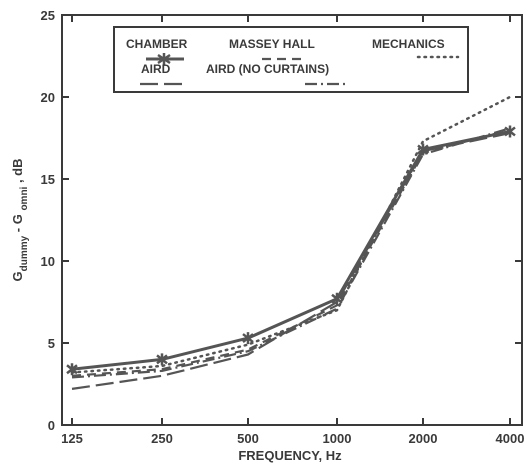  What do you see at coordinates (17, 223) in the screenshot?
I see `y-axis-title-mid: - G` at bounding box center [17, 223].